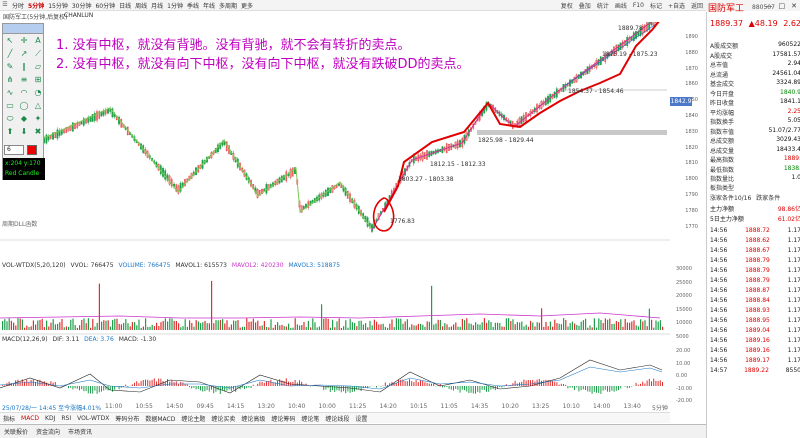  Describe the element at coordinates (782, 5) in the screenshot. I see `maximize-icon: □` at that location.